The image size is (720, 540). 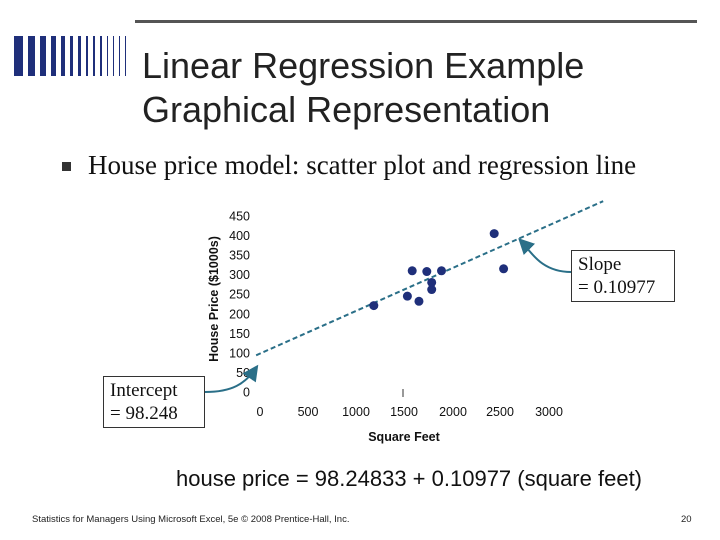 I want to click on y-tick-label: 250, so click(x=239, y=295).